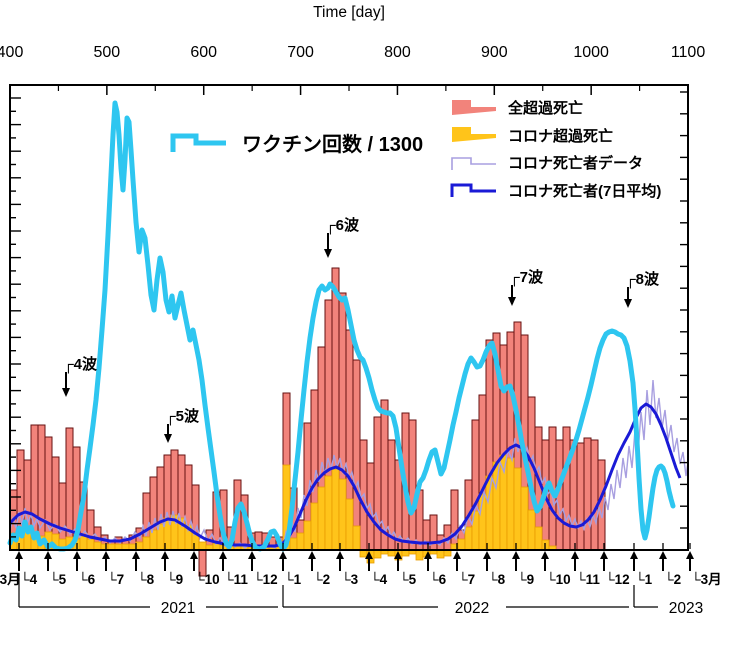  What do you see at coordinates (555, 191) in the screenshot?
I see `legend-row-covid-avg7: コロナ死亡者(7日平均)` at bounding box center [555, 191].